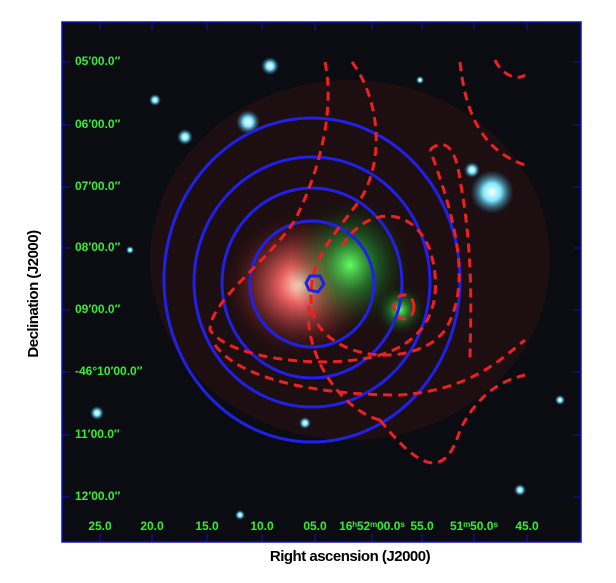  What do you see at coordinates (315, 526) in the screenshot?
I see `x-tick-label: 05.0` at bounding box center [315, 526].